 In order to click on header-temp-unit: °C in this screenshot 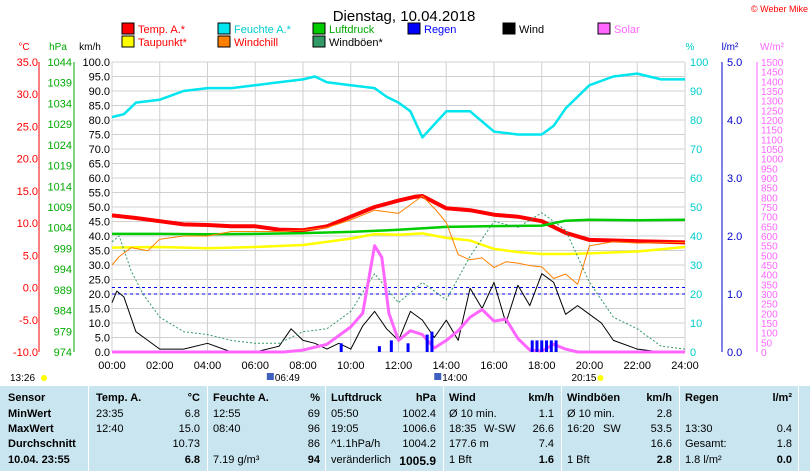, I will do `click(193, 398)`.